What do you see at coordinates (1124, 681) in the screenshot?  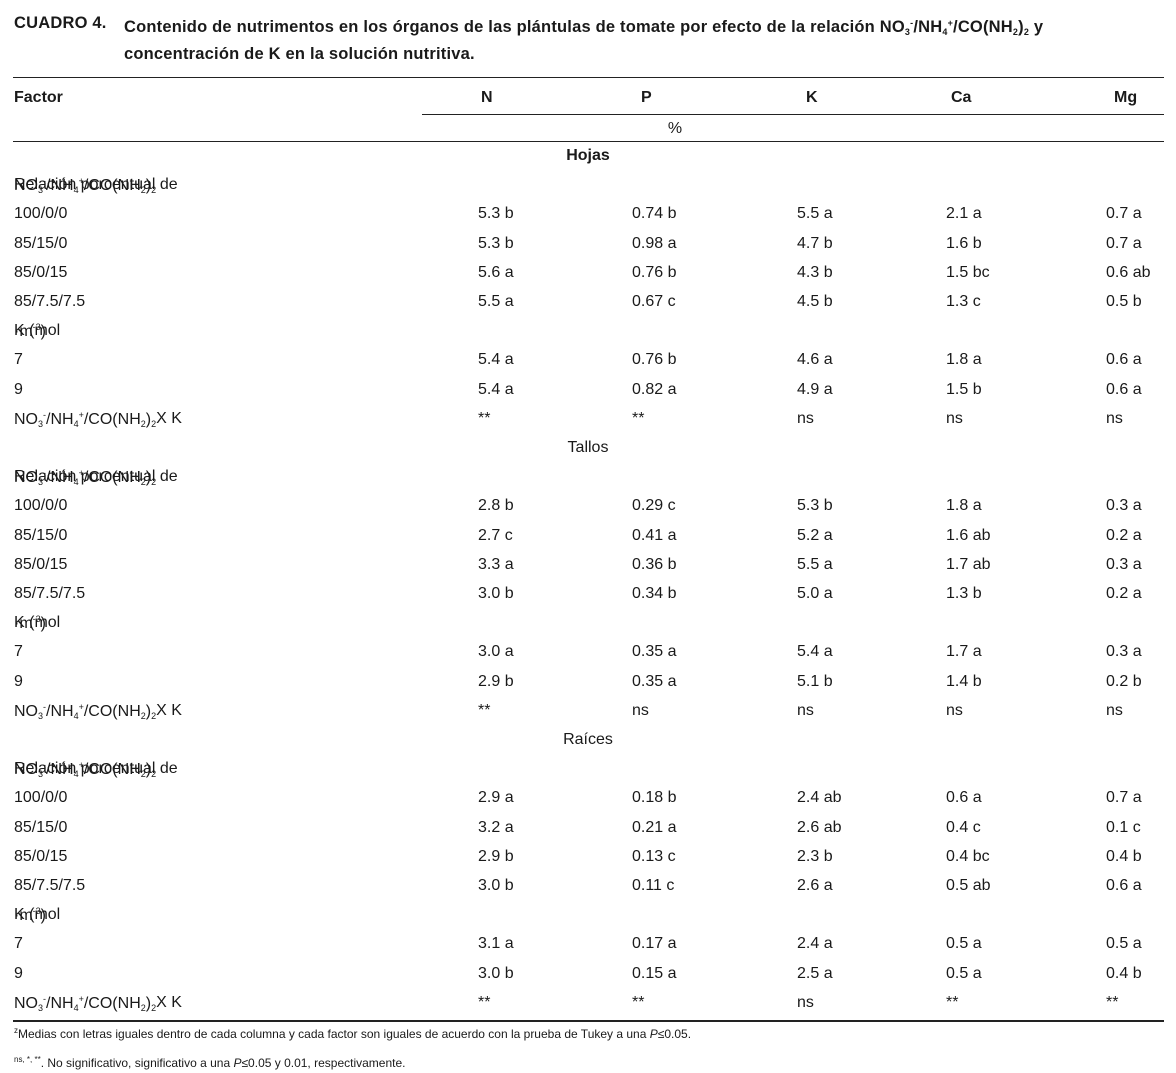 I see `cell-mg: 0.2 b` at bounding box center [1124, 681].